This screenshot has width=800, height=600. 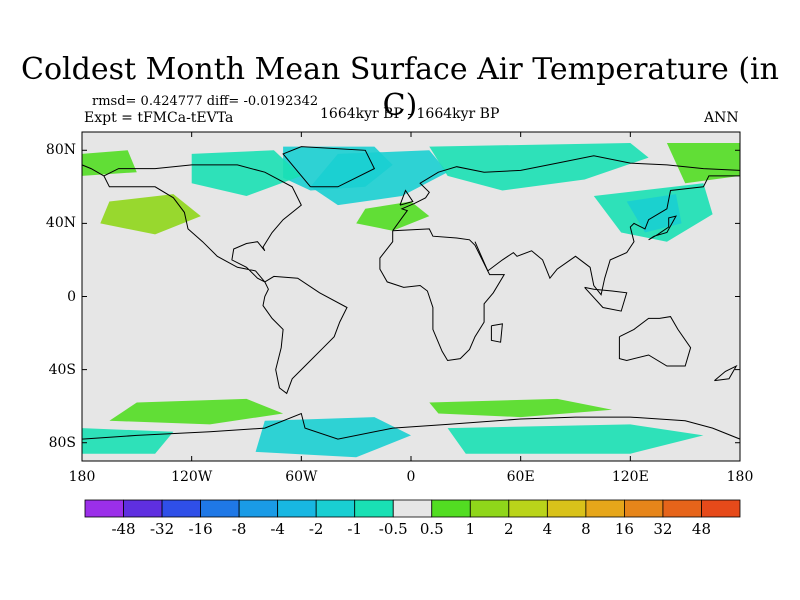 I want to click on colorbar-label: 8, so click(x=586, y=529).